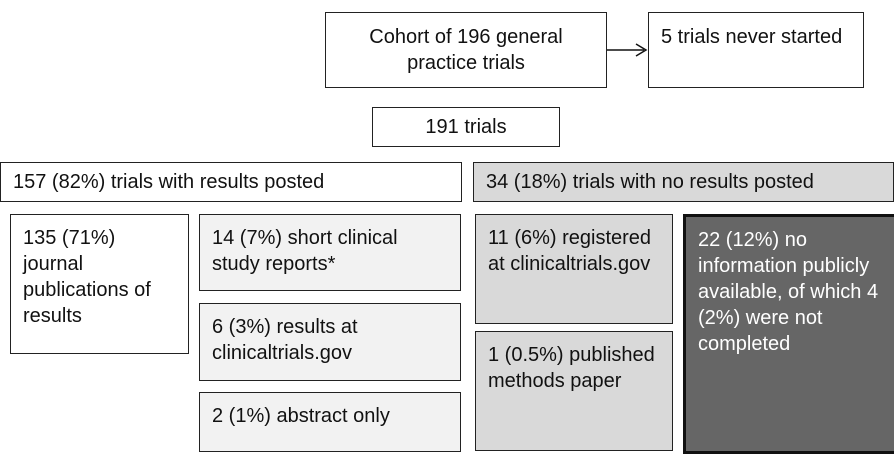 This screenshot has width=894, height=454. Describe the element at coordinates (683, 182) in the screenshot. I see `no-results-box: 34 (18%) trials with no results posted` at that location.